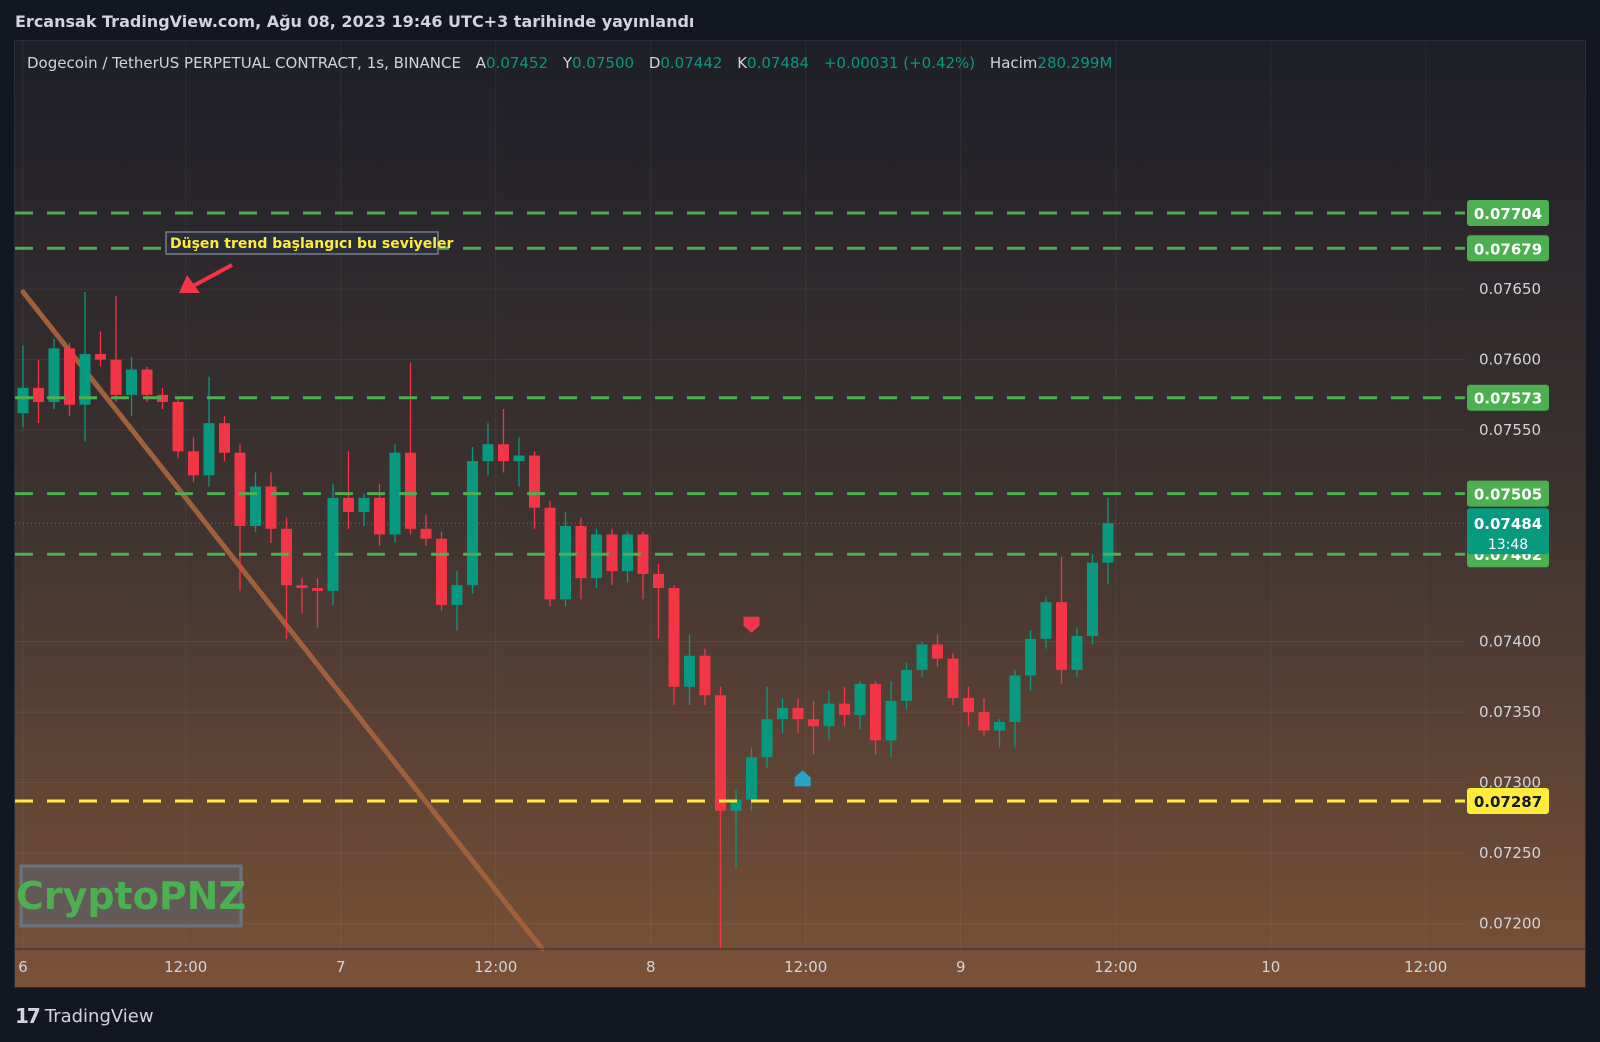  Describe the element at coordinates (655, 63) in the screenshot. I see `legend-low-label: D` at that location.